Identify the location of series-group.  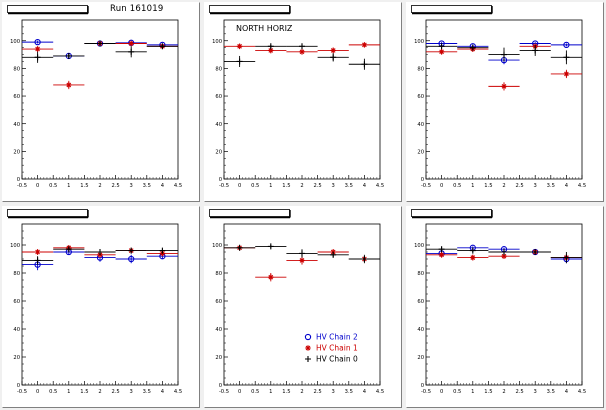
(504, 54).